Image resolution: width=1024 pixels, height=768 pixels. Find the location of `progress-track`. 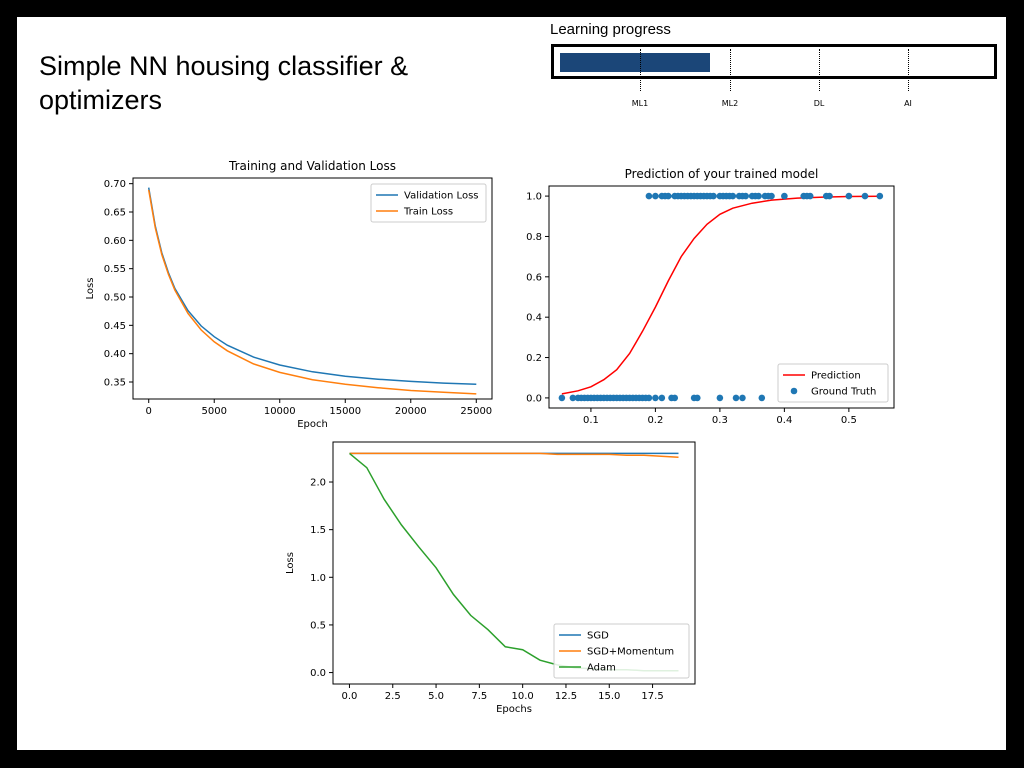

progress-track is located at coordinates (774, 61).